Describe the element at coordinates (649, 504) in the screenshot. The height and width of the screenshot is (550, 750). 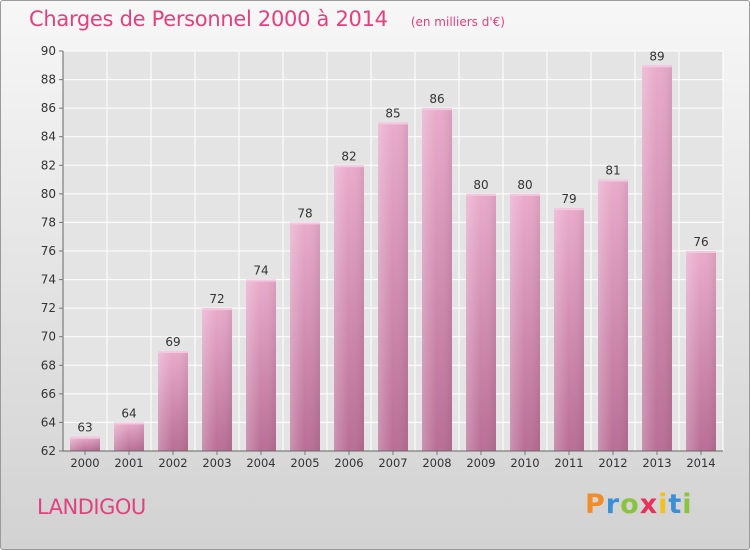
I see `logo-letter: x` at that location.